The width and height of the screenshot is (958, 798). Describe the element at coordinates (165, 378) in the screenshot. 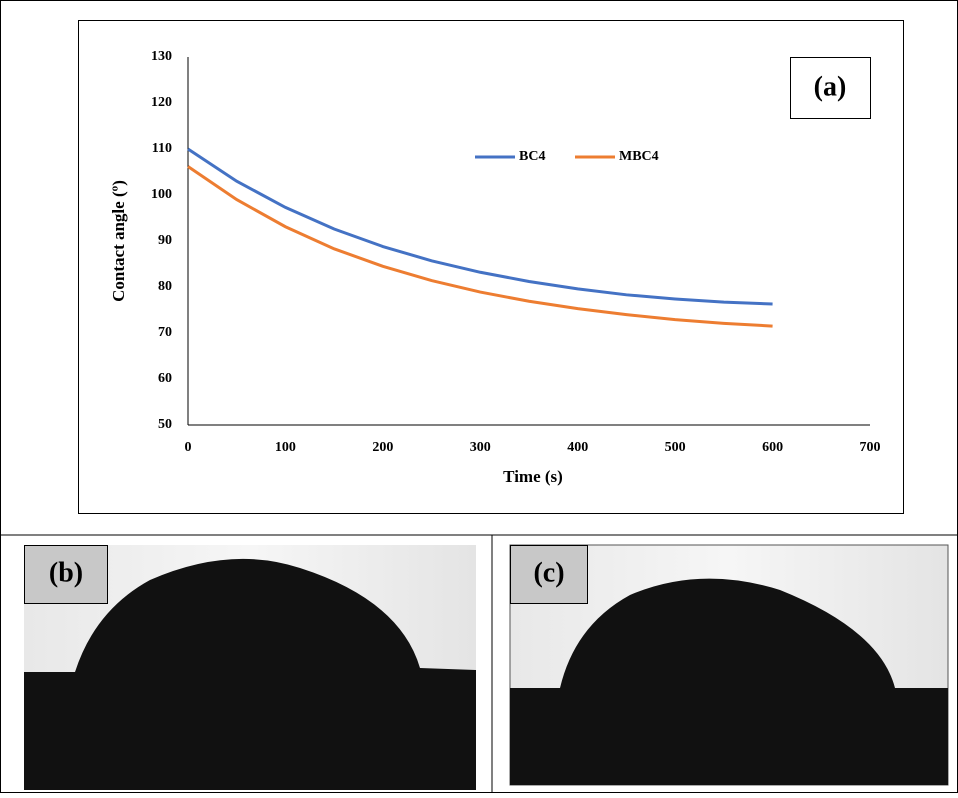

I see `y-tick-label: 60` at that location.